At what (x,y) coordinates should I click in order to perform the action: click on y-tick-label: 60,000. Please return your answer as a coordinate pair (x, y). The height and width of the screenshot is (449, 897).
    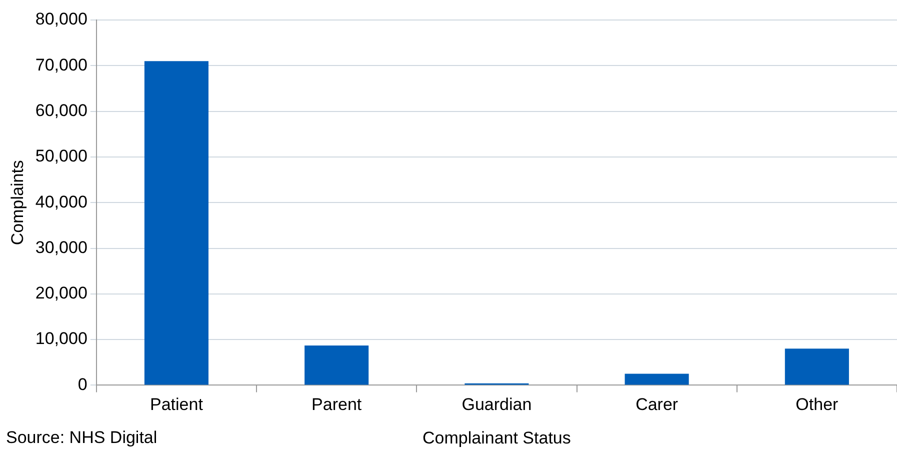
    Looking at the image, I should click on (61, 110).